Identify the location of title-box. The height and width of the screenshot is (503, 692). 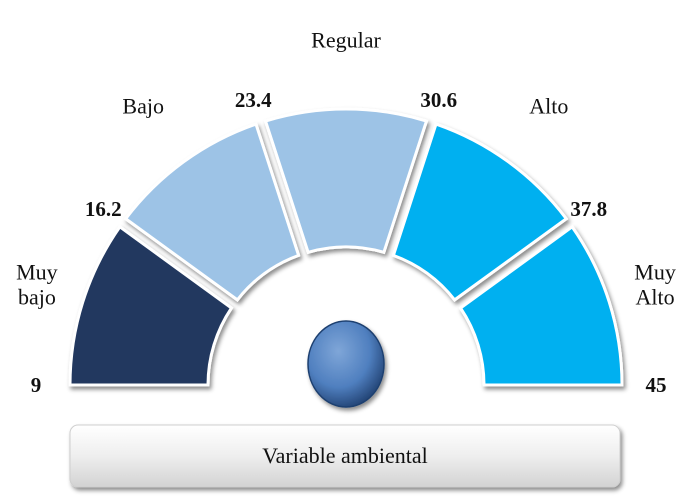
(345, 456).